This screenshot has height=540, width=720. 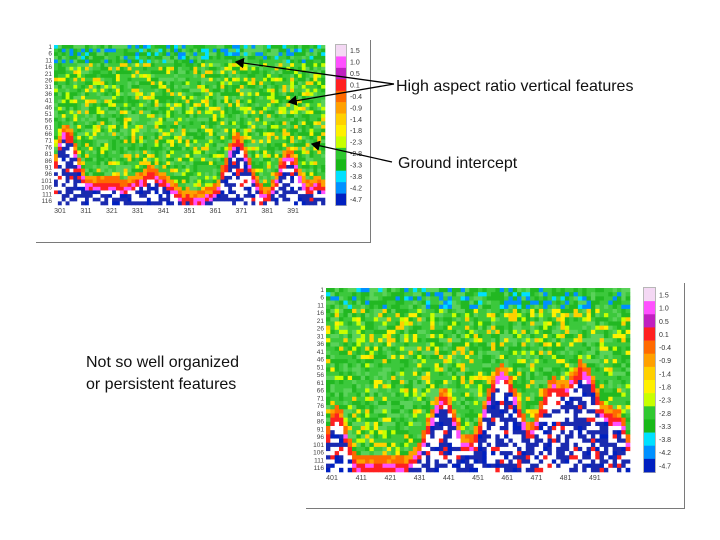 I want to click on bottom-panel-colorbar-label: -3.8, so click(x=665, y=440).